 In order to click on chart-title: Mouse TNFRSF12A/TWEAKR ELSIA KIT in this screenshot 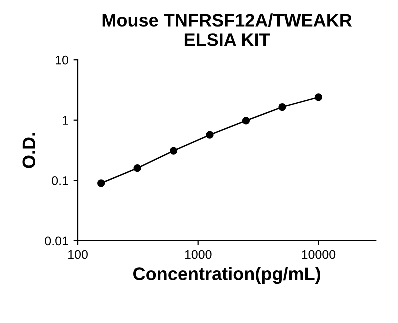, I will do `click(227, 30)`.